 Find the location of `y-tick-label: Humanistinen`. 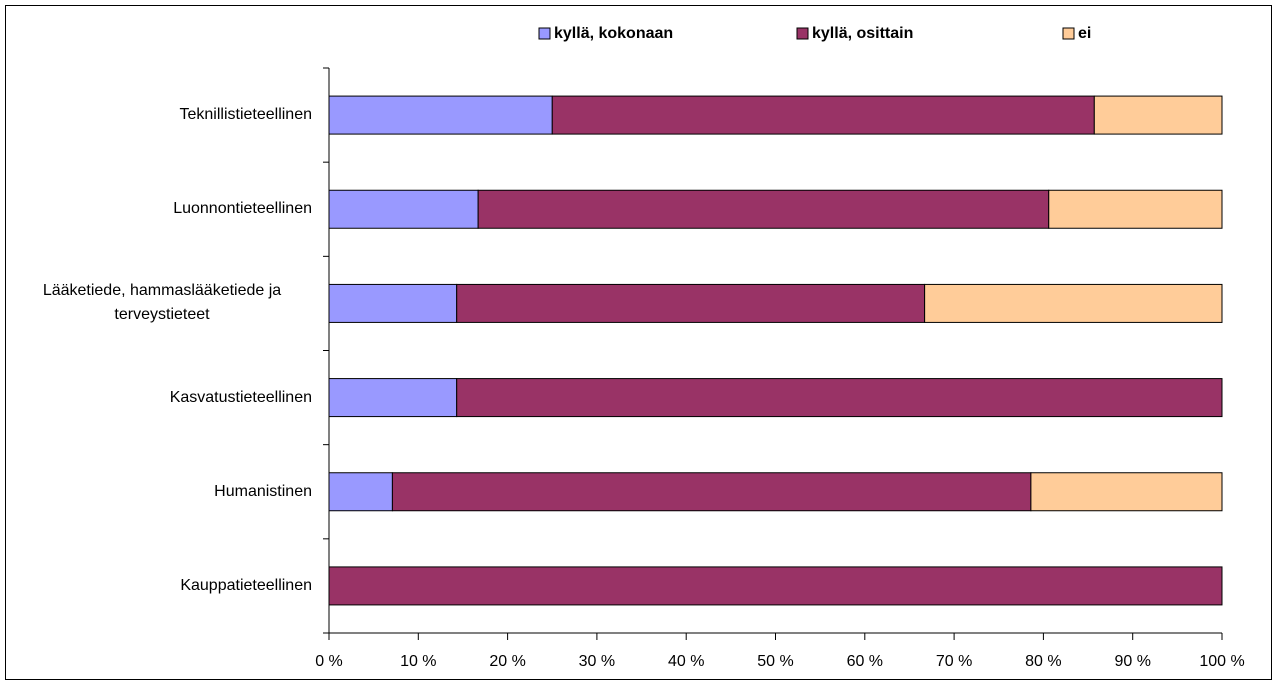

y-tick-label: Humanistinen is located at coordinates (263, 492).